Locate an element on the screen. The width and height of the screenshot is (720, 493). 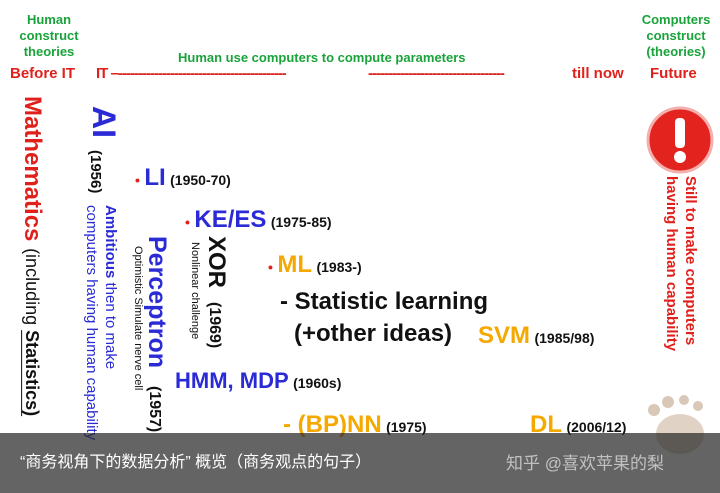
item-name: LI is located at coordinates (155, 177).